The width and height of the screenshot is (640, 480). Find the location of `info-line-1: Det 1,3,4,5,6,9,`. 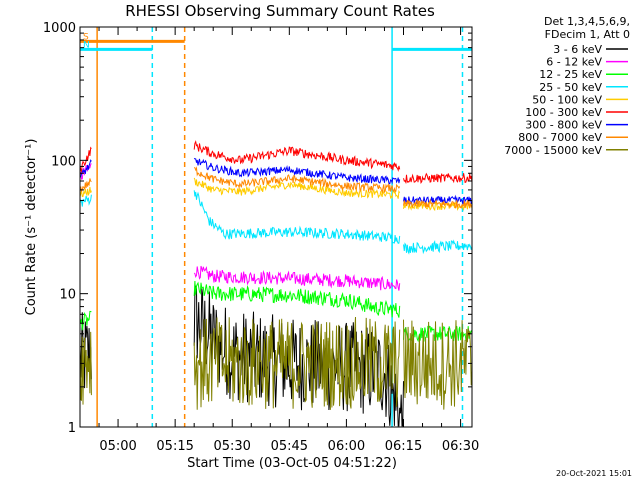

info-line-1: Det 1,3,4,5,6,9, is located at coordinates (587, 21).